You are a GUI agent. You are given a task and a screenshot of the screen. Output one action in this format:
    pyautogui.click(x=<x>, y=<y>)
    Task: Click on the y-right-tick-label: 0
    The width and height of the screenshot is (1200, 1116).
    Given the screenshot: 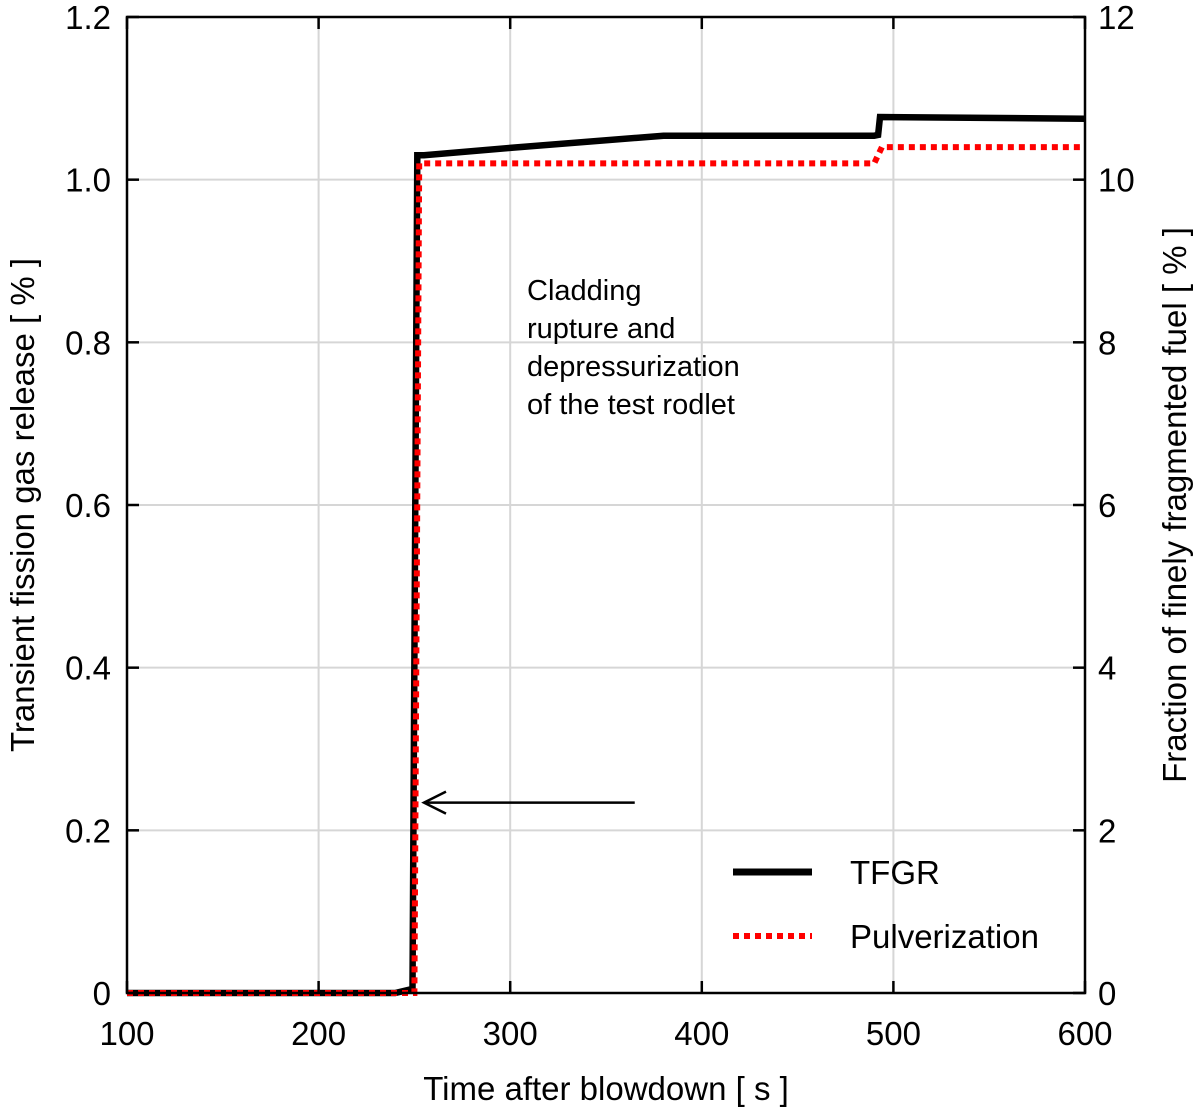 What is the action you would take?
    pyautogui.click(x=1107, y=993)
    